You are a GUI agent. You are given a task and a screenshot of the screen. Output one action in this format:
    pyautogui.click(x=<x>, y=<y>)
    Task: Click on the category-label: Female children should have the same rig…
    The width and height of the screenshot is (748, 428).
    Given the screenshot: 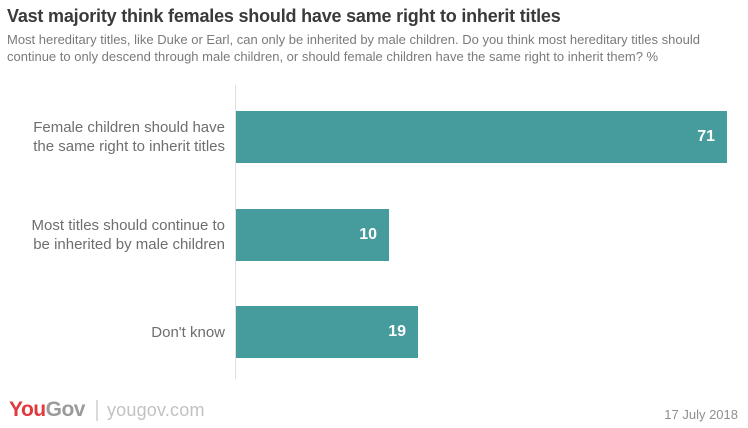 What is the action you would take?
    pyautogui.click(x=129, y=137)
    